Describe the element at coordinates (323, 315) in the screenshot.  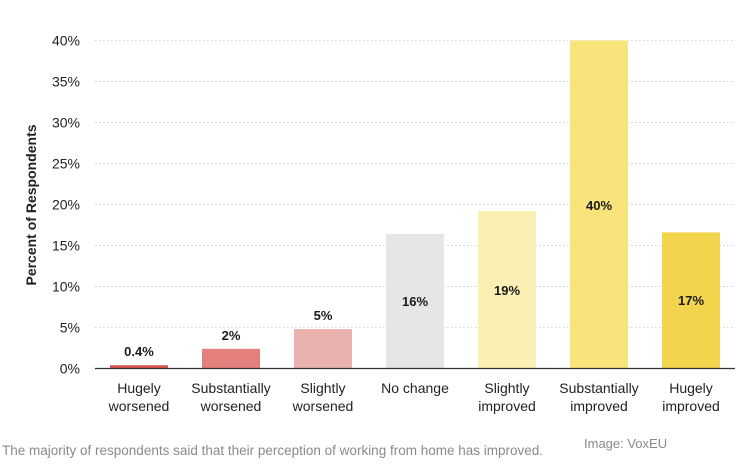
I see `data-label: 5%` at that location.